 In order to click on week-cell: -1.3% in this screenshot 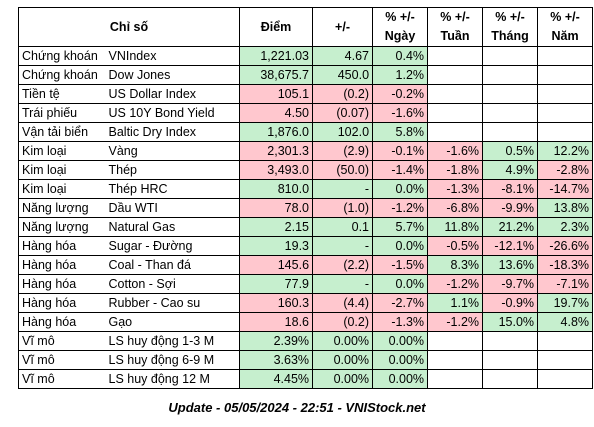, I will do `click(455, 189)`.